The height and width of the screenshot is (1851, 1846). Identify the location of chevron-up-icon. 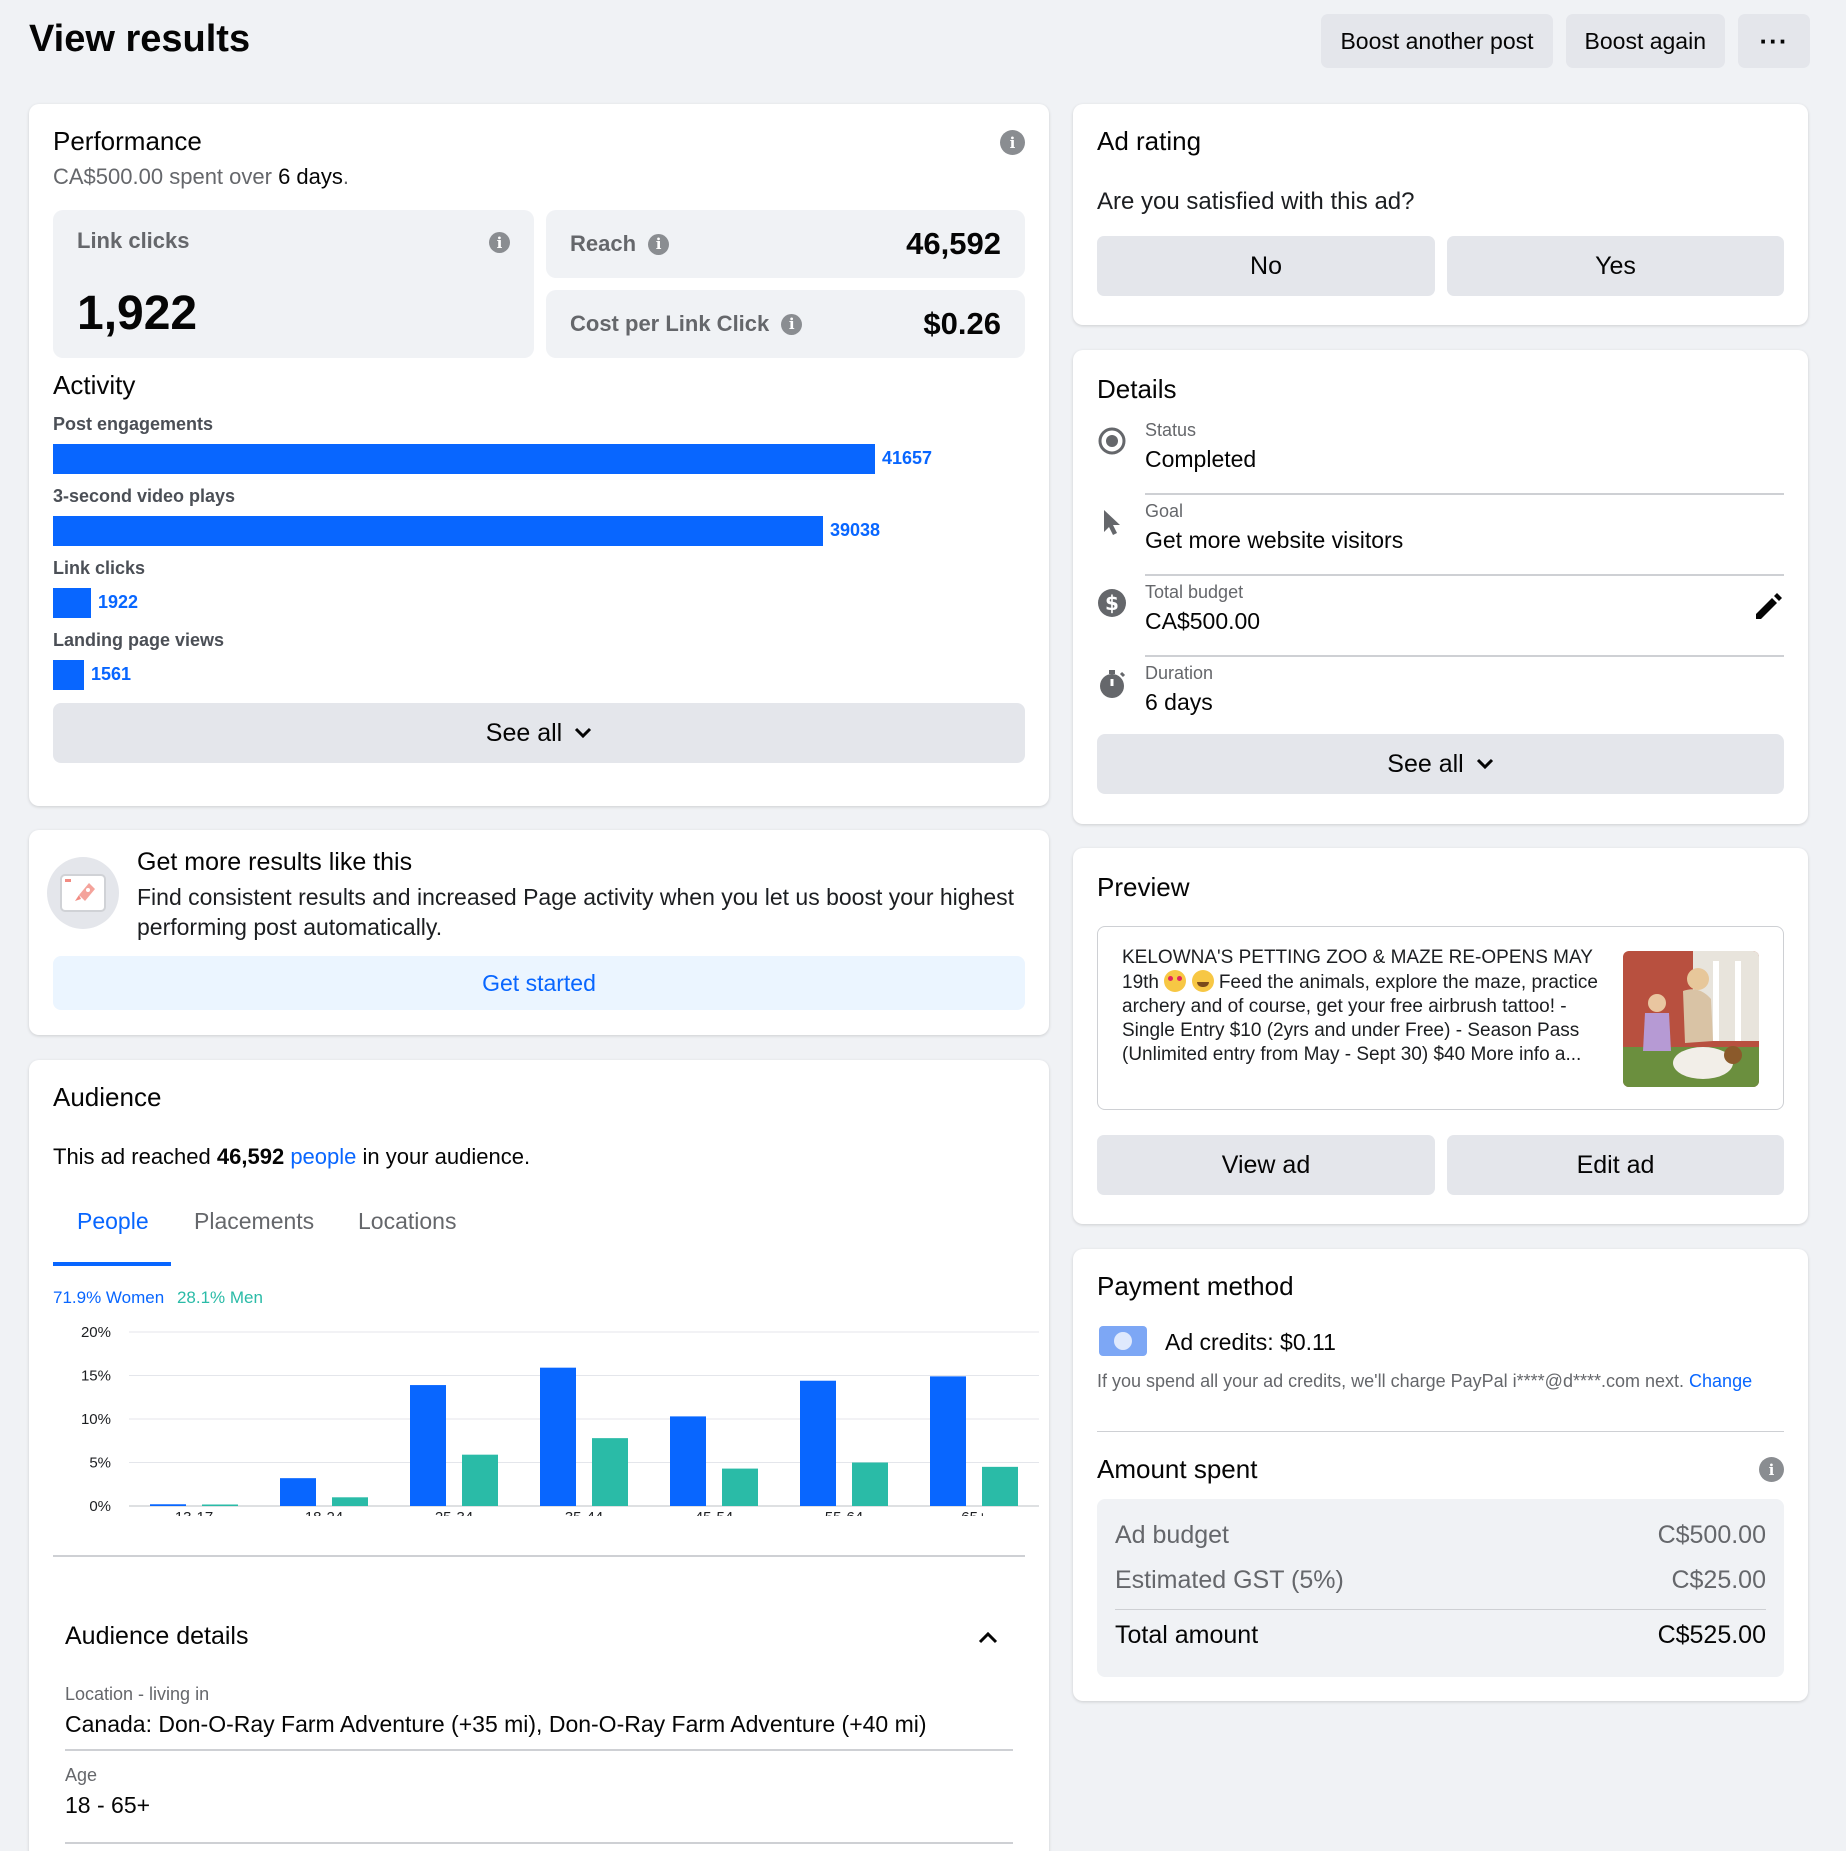
(988, 1637).